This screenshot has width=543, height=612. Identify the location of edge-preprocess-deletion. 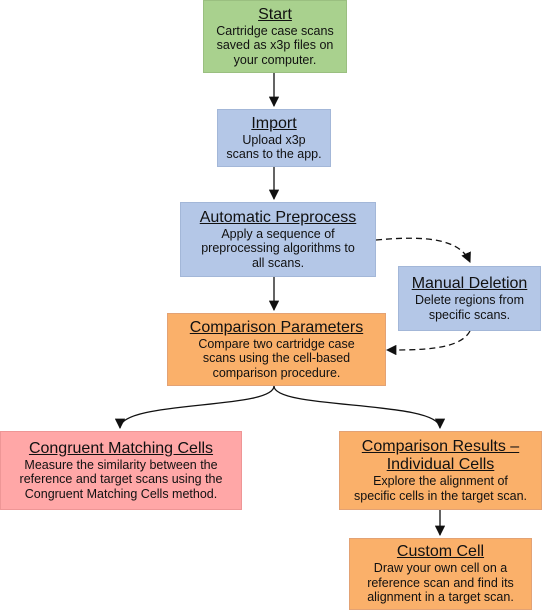
(423, 250).